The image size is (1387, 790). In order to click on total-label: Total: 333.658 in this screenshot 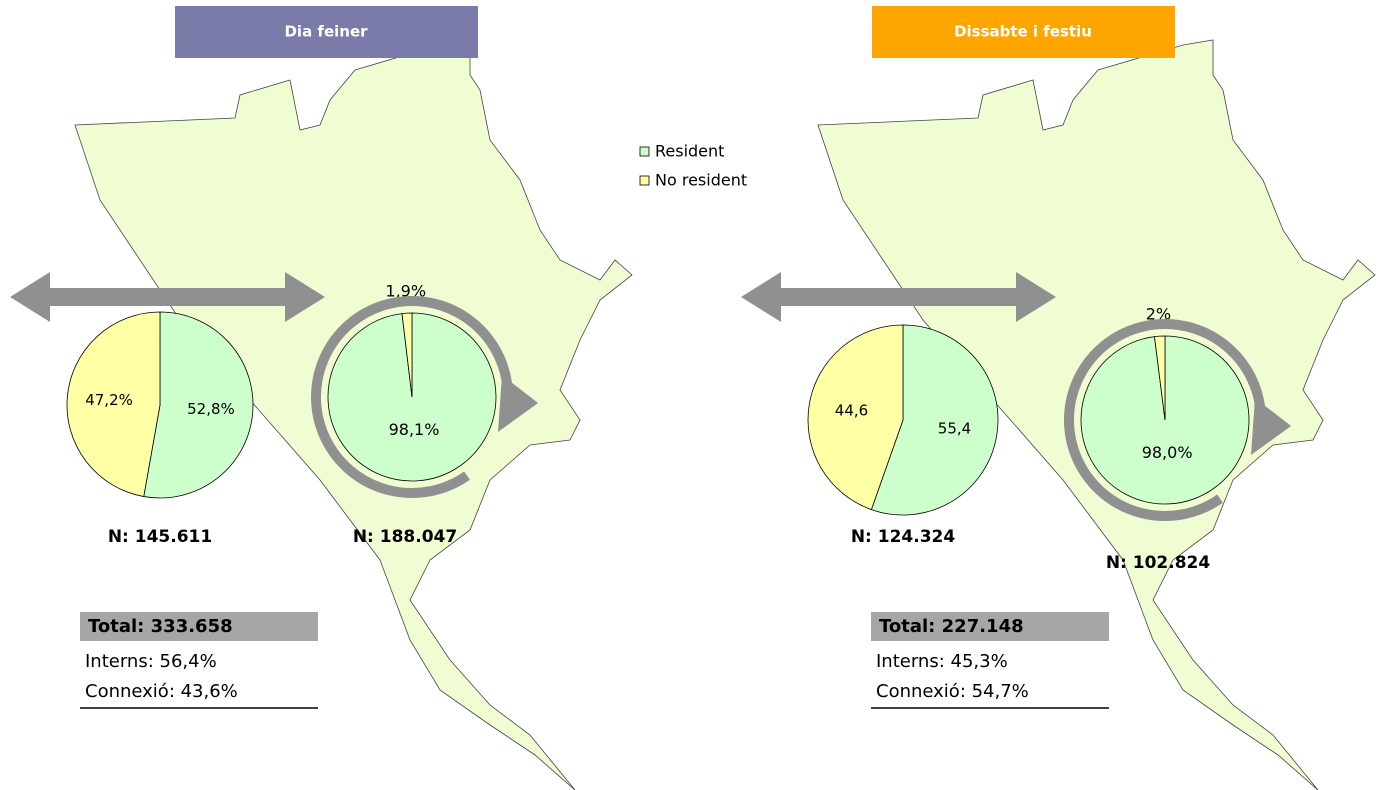, I will do `click(160, 626)`.